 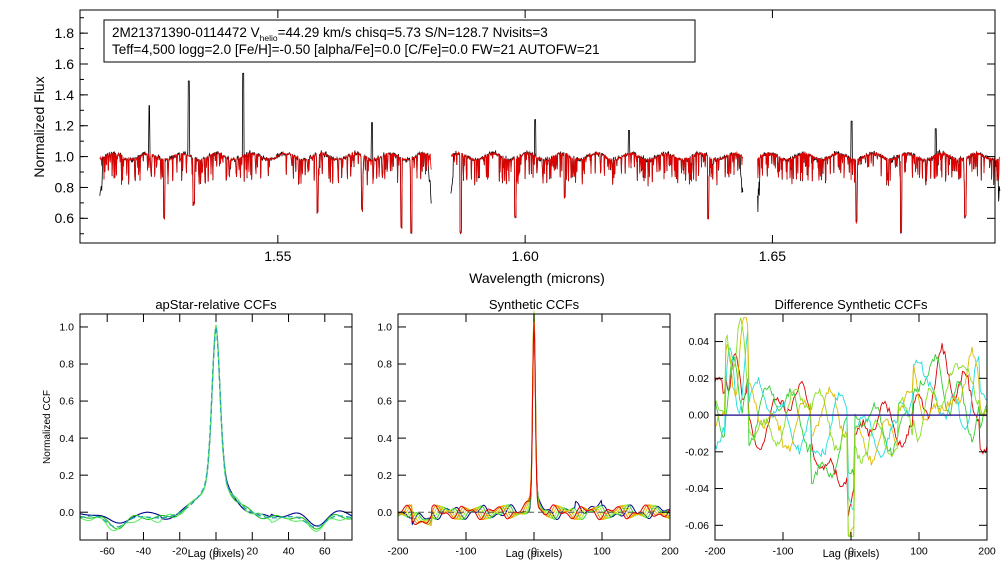 I want to click on aprel-xlabel: Lag (pixels), so click(x=216, y=554).